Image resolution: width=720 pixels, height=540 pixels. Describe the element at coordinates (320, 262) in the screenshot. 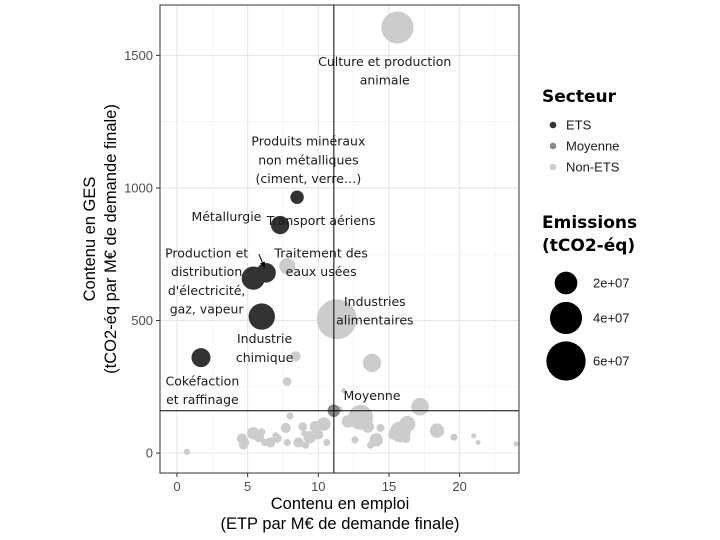

I see `annotation-label: Traitement des eaux usées` at that location.